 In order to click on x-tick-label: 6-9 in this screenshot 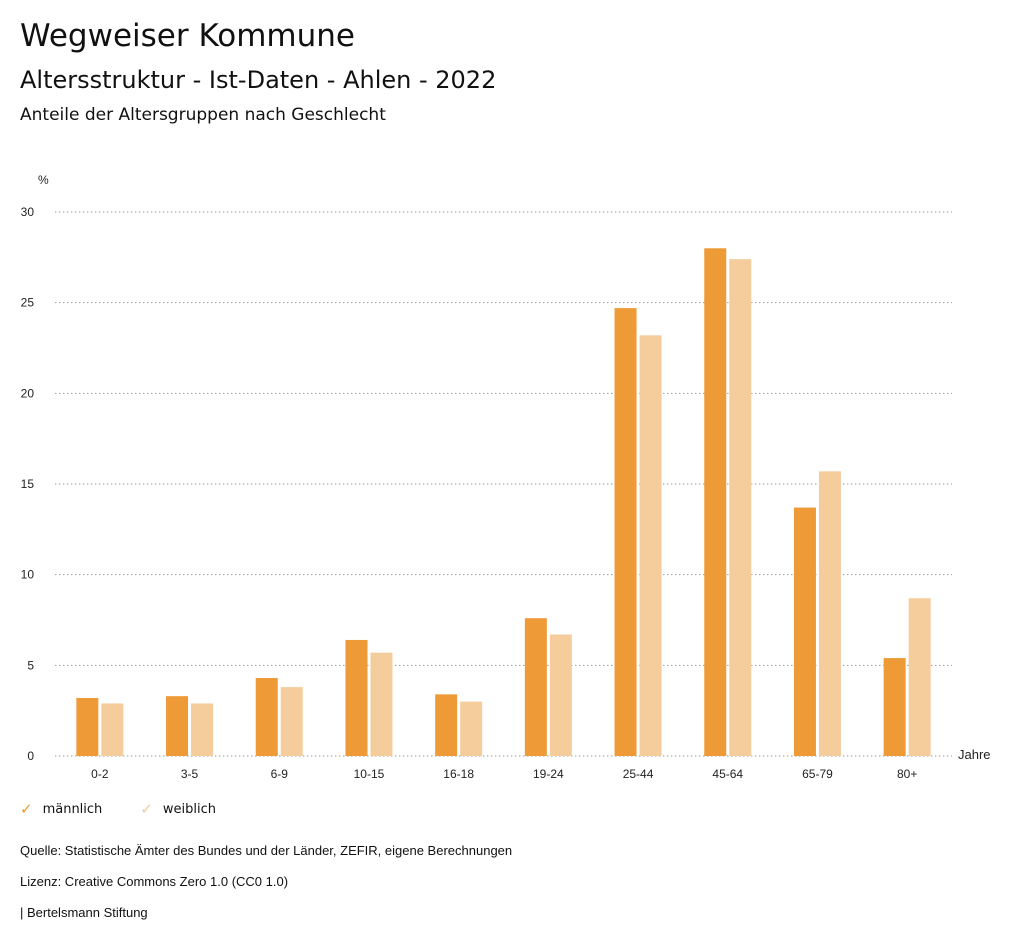, I will do `click(280, 774)`.